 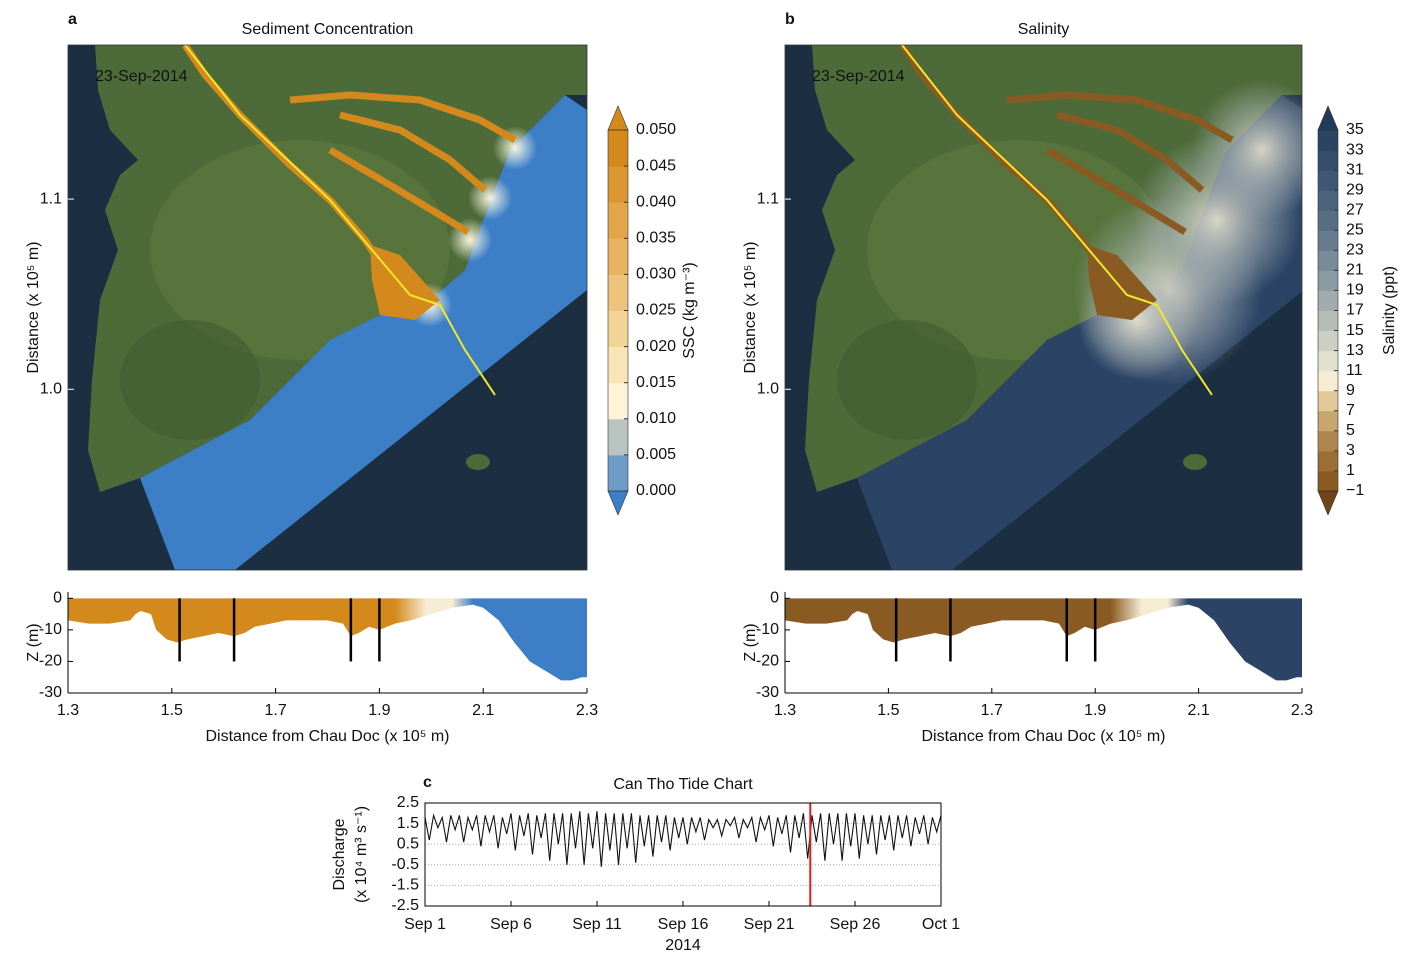 What do you see at coordinates (1355, 250) in the screenshot?
I see `colorbar-tick-label: 23` at bounding box center [1355, 250].